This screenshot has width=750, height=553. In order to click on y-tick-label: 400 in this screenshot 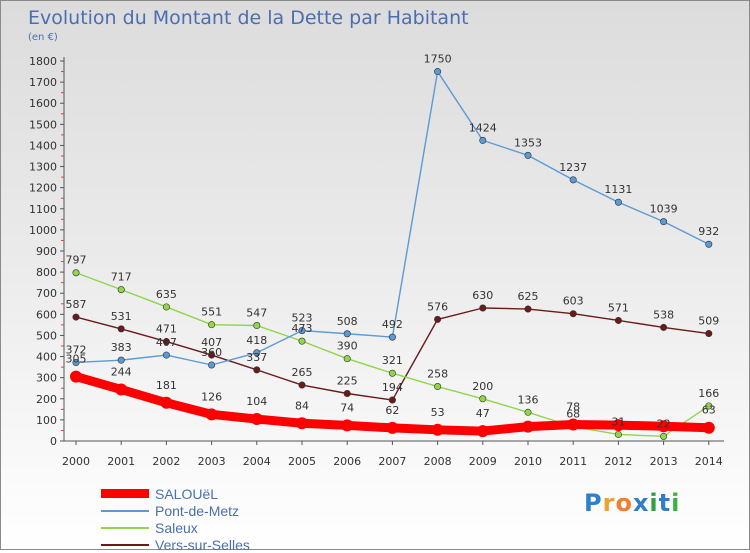, I will do `click(46, 357)`.